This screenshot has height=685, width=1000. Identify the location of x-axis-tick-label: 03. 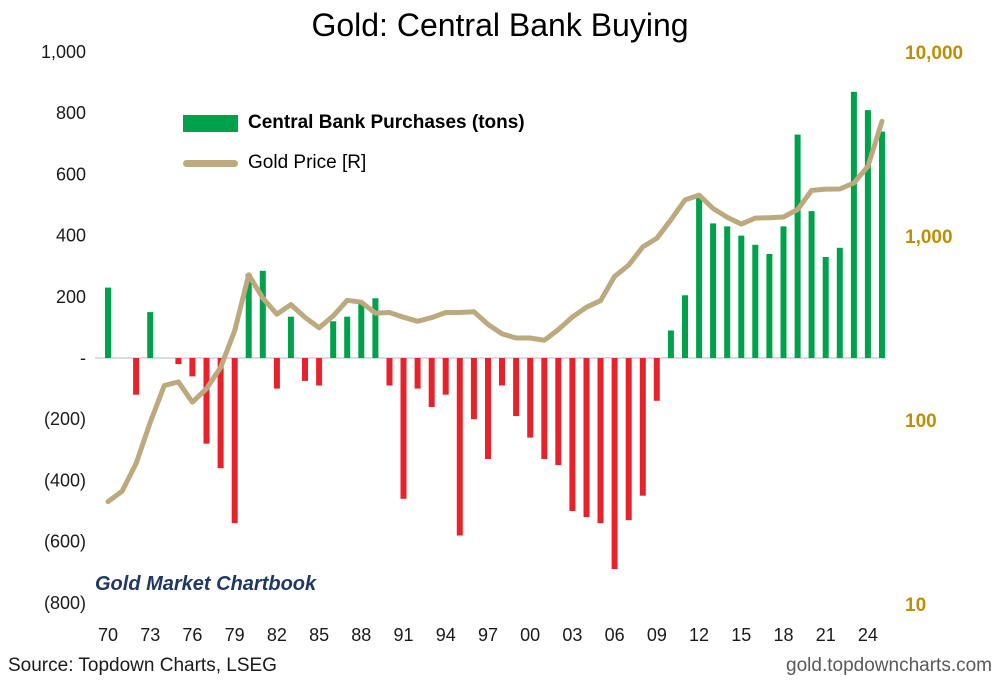
(572, 635).